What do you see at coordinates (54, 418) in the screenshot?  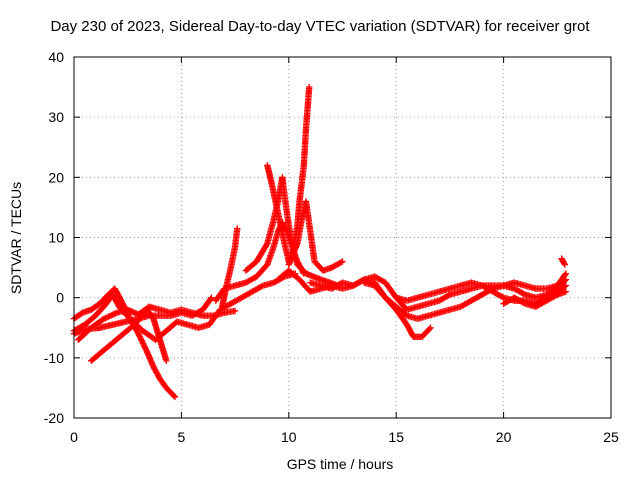 I see `y-tick-label: -20` at bounding box center [54, 418].